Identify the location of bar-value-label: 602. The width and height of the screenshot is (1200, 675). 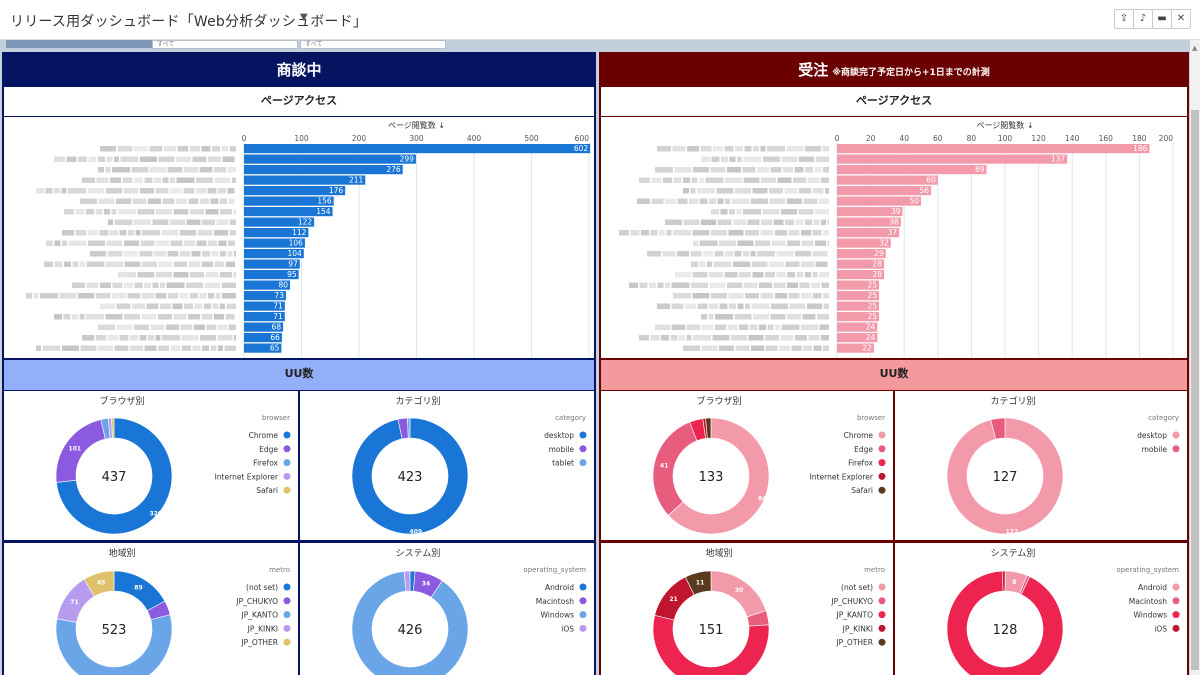
(581, 148).